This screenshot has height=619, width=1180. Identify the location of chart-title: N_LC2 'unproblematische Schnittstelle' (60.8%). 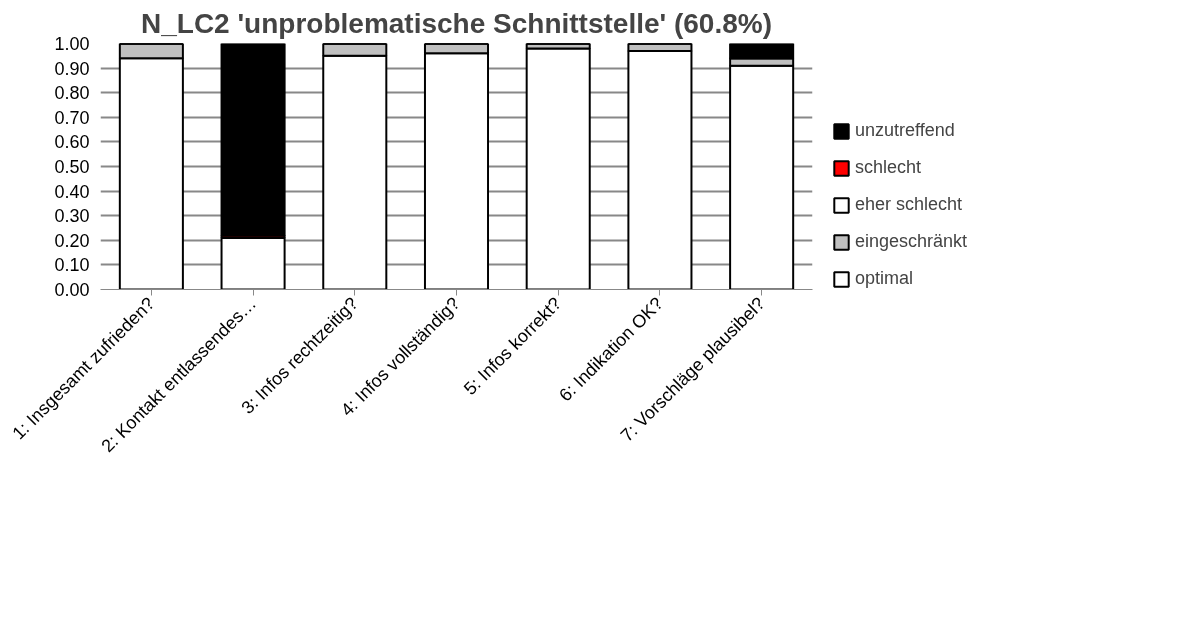
(456, 23).